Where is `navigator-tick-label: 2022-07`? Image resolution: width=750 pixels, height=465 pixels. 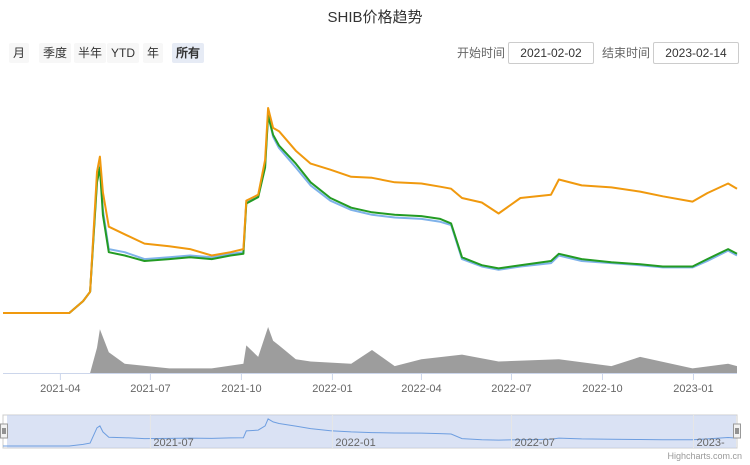 navigator-tick-label: 2022-07 is located at coordinates (534, 443).